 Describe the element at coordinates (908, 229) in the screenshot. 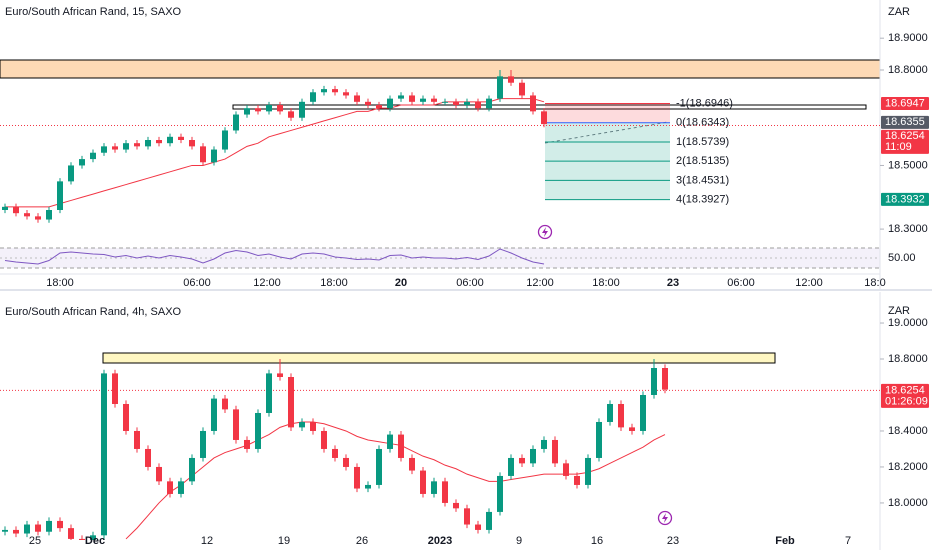

I see `y-tick-label: 18.3000` at that location.